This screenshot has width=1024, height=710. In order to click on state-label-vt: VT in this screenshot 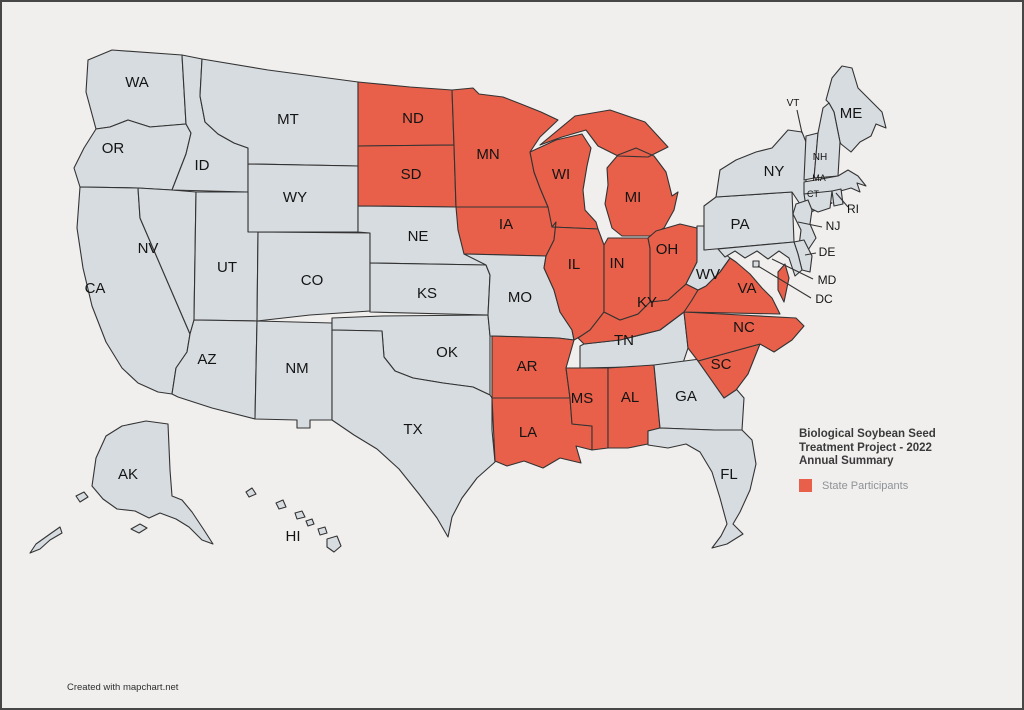, I will do `click(793, 103)`.